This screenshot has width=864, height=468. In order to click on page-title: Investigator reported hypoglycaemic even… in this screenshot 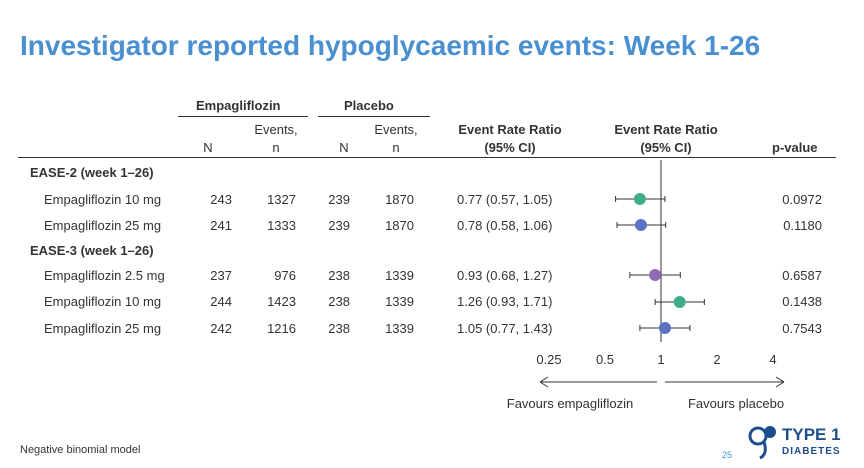, I will do `click(390, 45)`.